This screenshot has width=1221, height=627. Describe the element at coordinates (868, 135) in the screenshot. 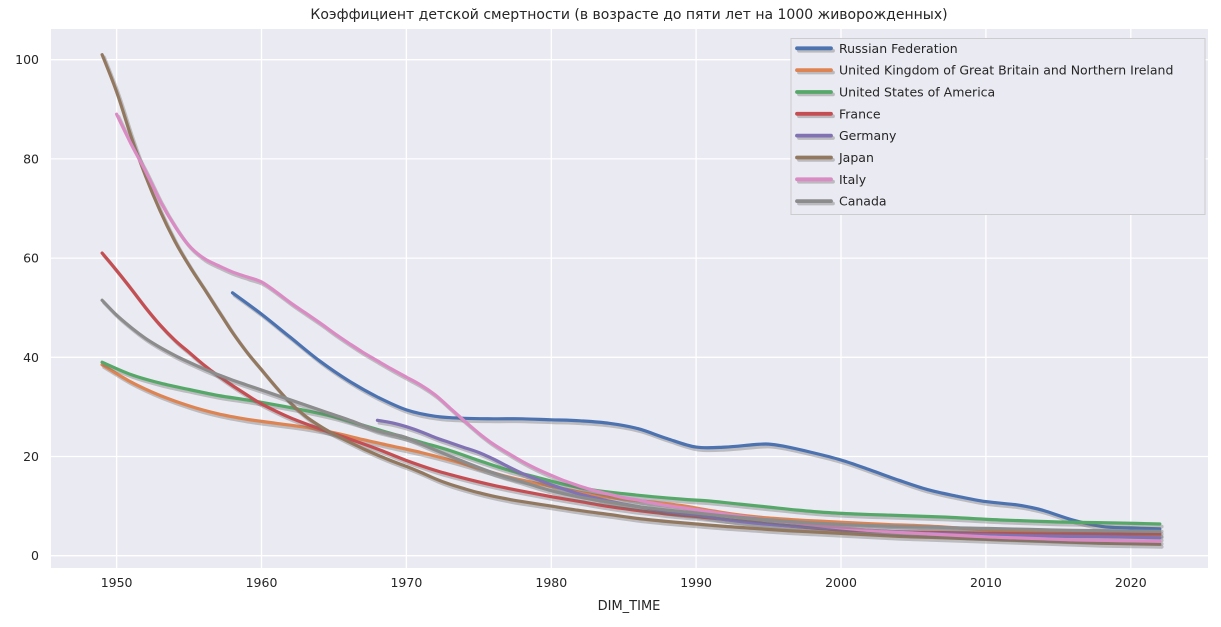

I see `legend-label-germany: Germany` at that location.